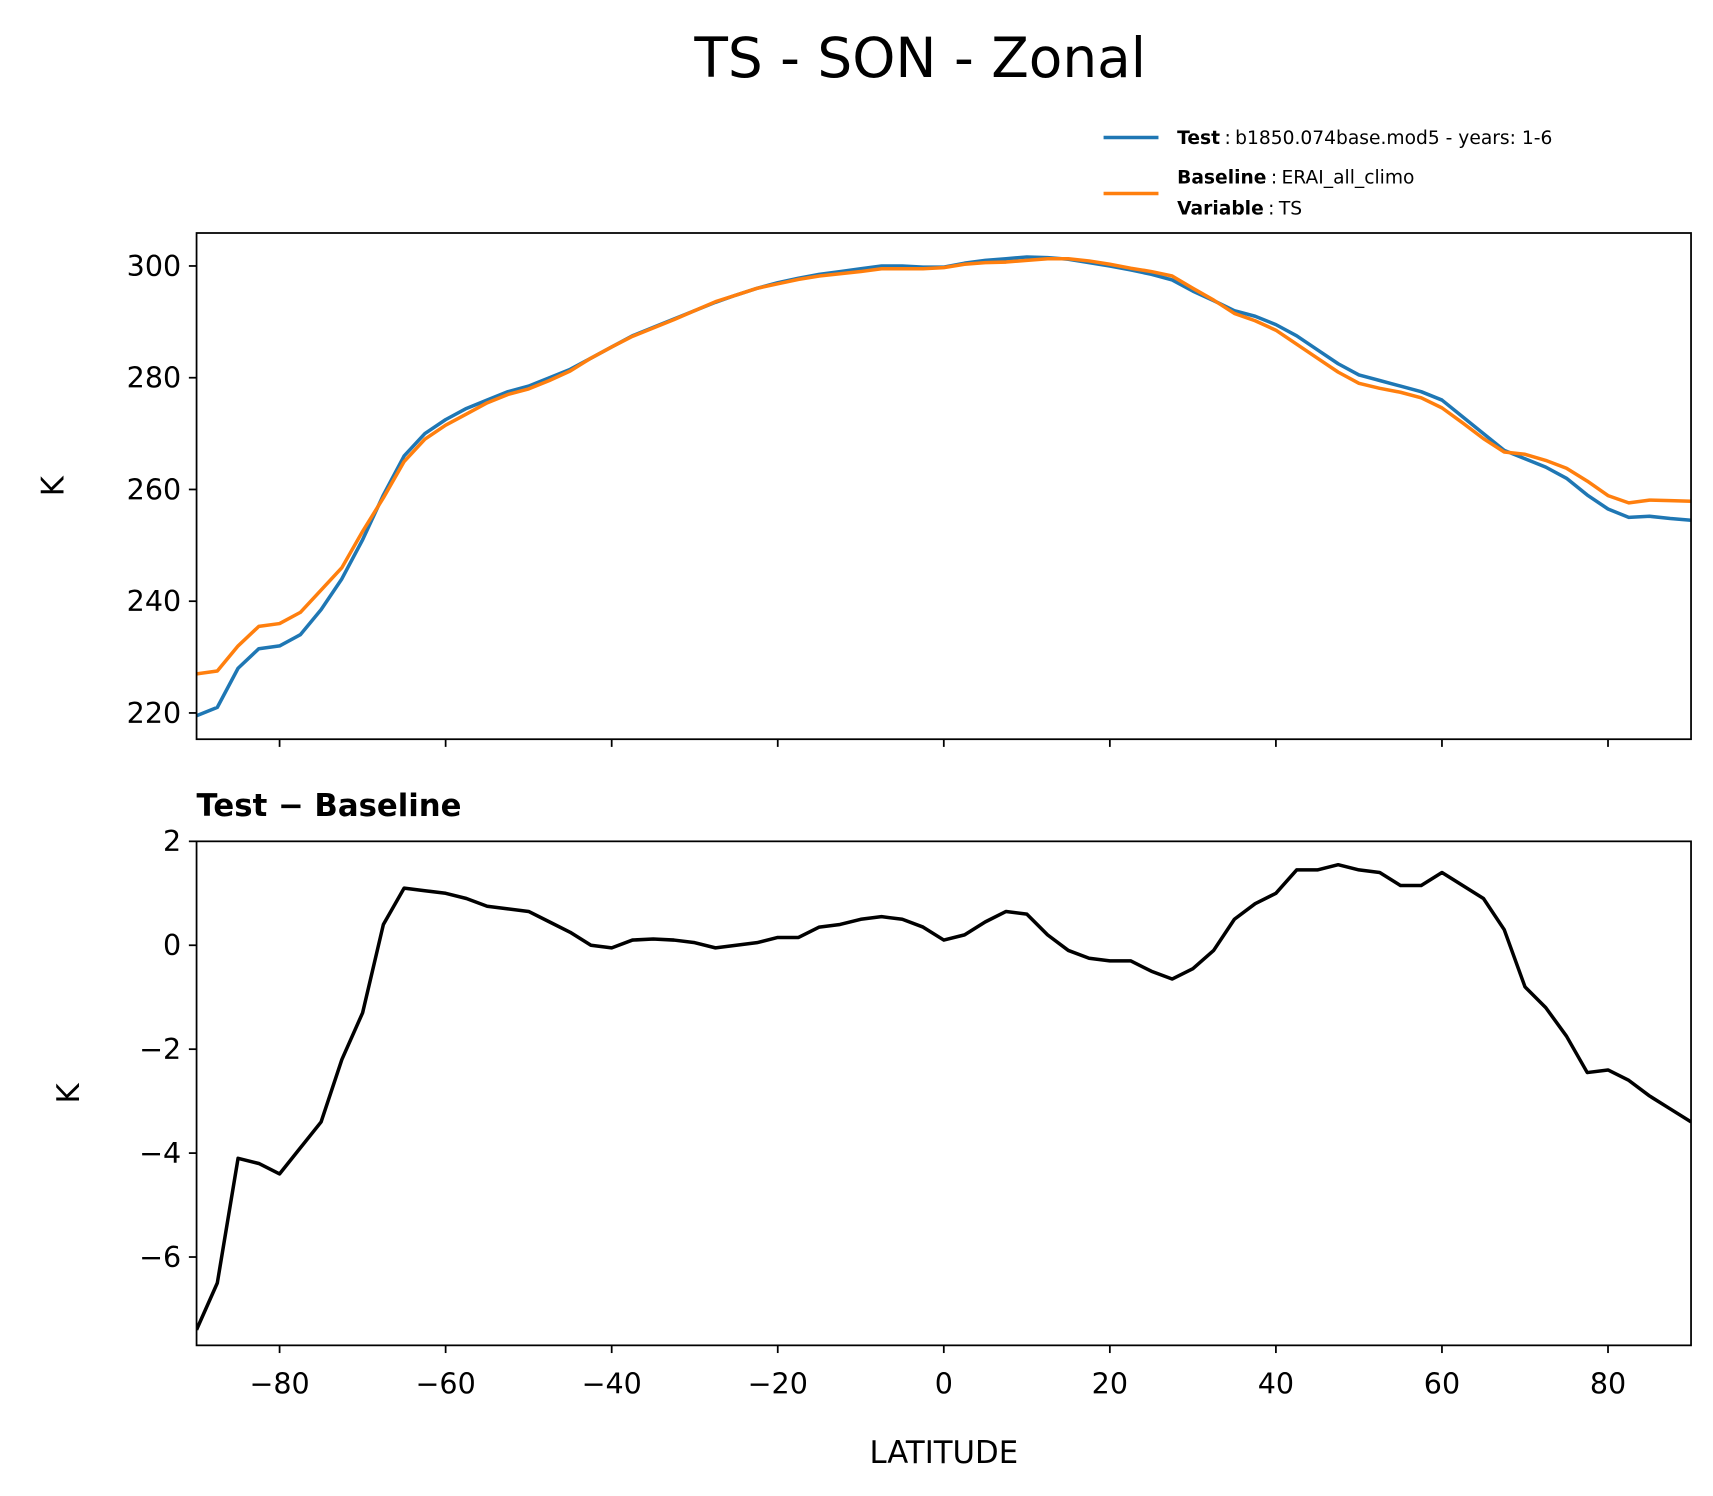  Describe the element at coordinates (160, 1257) in the screenshot. I see `y-tick-label: −6` at that location.